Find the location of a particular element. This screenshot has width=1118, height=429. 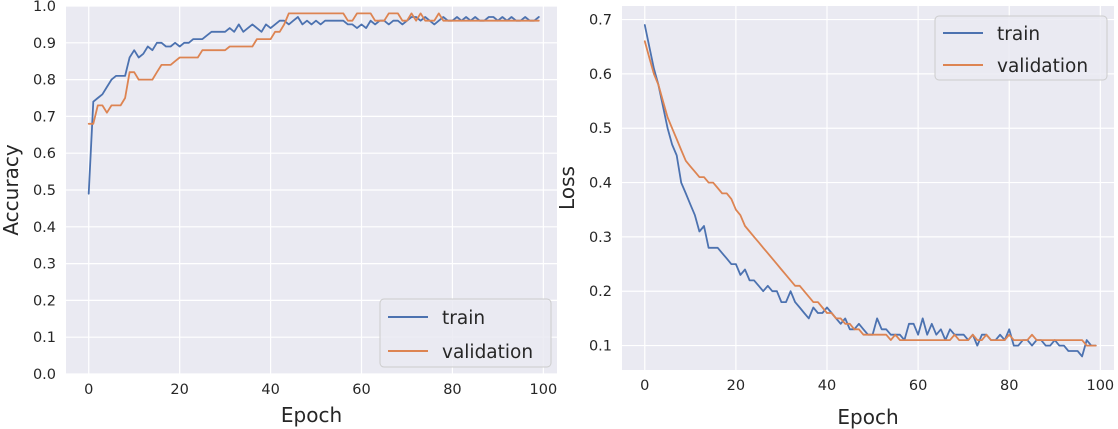

series-line-validation is located at coordinates (313, 68).